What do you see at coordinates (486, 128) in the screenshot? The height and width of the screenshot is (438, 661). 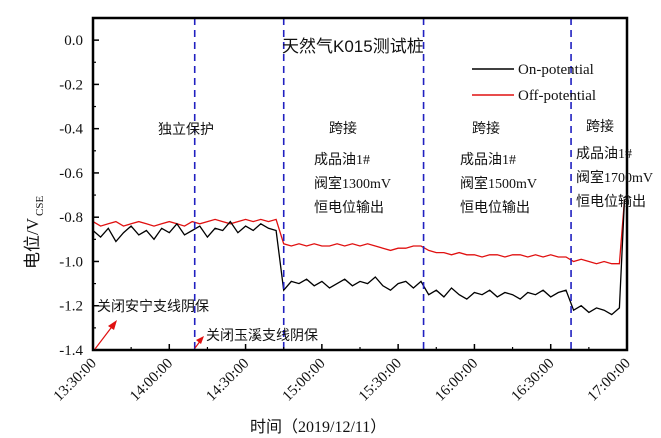 I see `phase3-title: 跨接` at bounding box center [486, 128].